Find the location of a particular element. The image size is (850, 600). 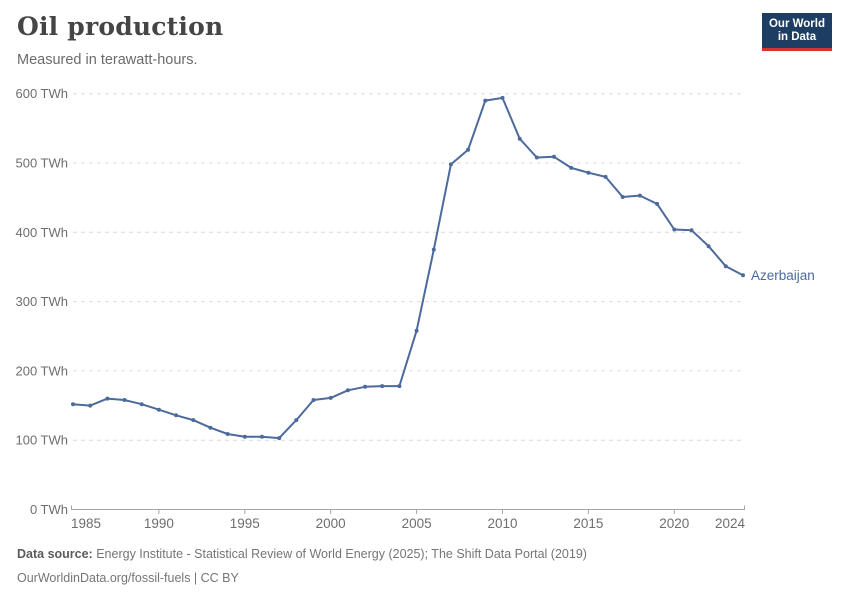

data-point-2021 is located at coordinates (691, 230).